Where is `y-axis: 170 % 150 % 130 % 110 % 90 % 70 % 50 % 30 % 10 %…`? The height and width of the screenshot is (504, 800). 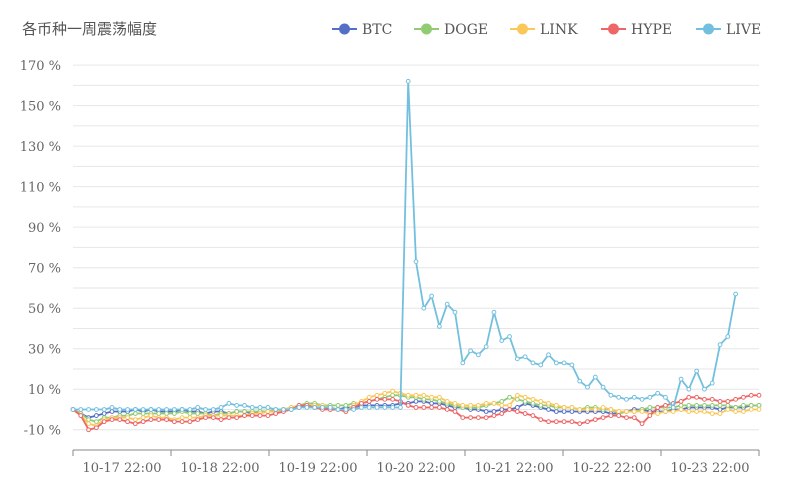
y-axis: 170 % 150 % 130 % 110 % 90 % 70 % 50 % 30 % 10 %… is located at coordinates (40, 249).